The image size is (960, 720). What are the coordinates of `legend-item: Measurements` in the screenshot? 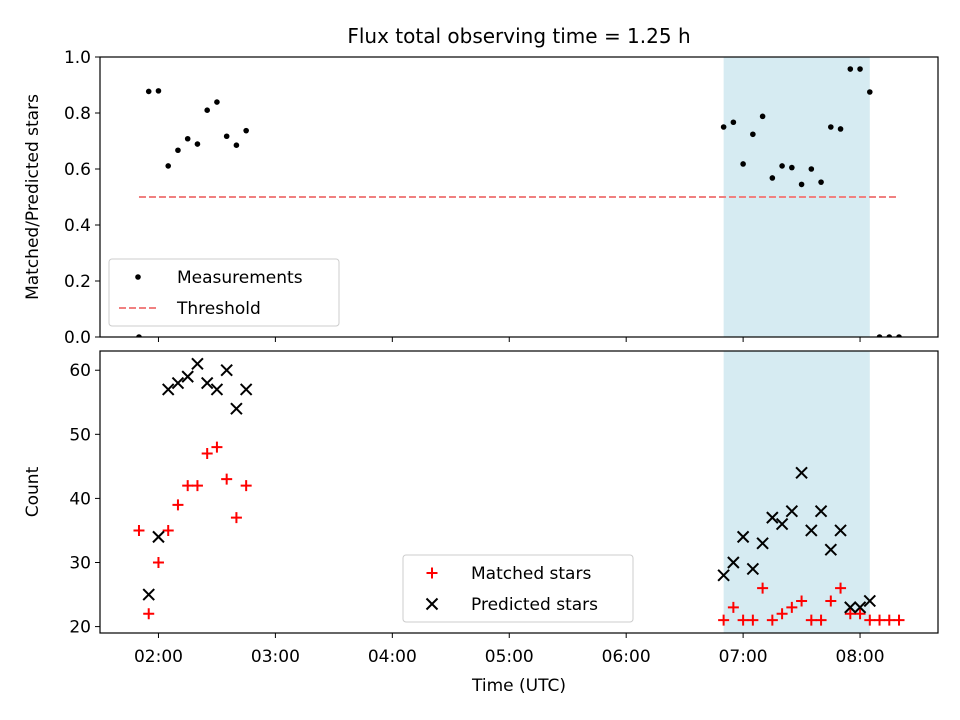 It's located at (219, 278).